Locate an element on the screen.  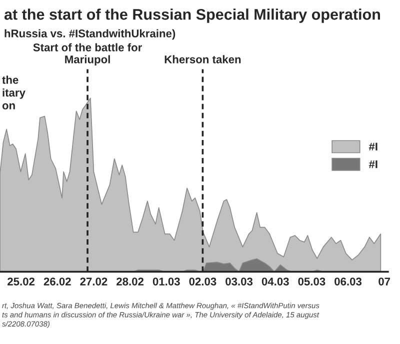
x-tick-label: 04.03 is located at coordinates (275, 282).